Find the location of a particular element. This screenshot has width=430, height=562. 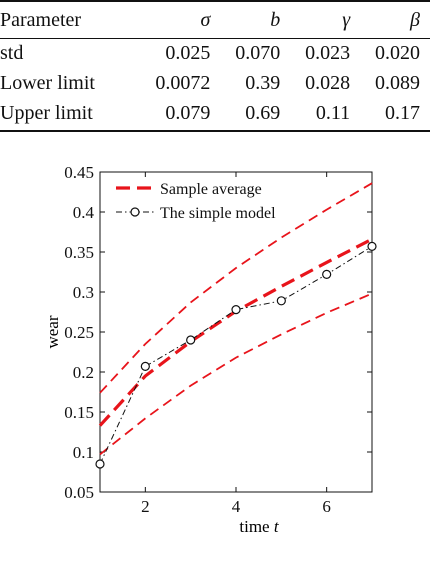

cell-value: 0.023 is located at coordinates (328, 52).